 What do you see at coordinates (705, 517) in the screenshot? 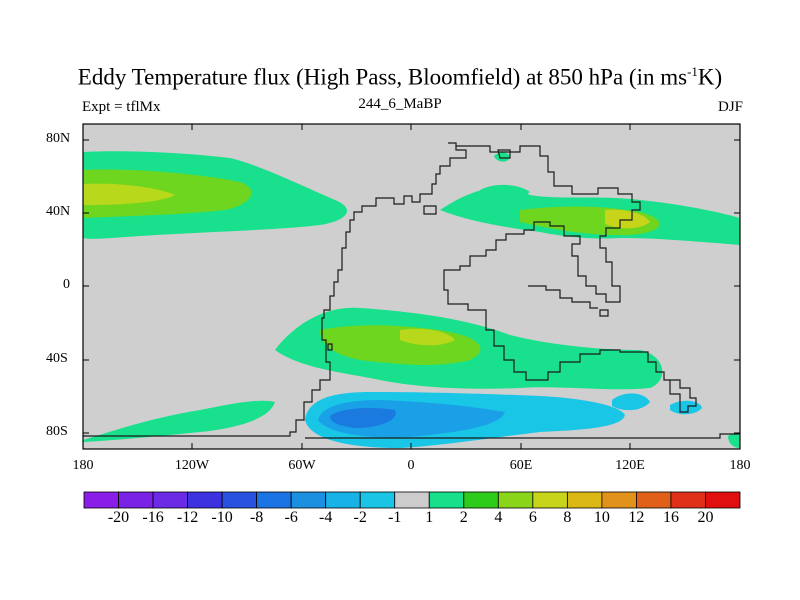
I see `colorbar-label: 20` at bounding box center [705, 517].